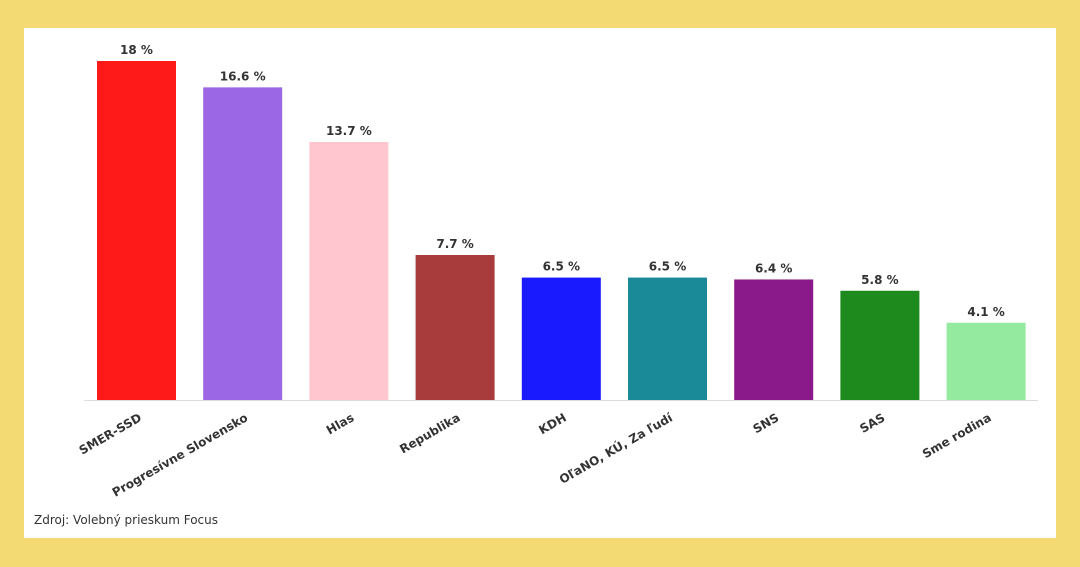 This screenshot has height=567, width=1080. Describe the element at coordinates (136, 50) in the screenshot. I see `value-label: 18 %` at that location.